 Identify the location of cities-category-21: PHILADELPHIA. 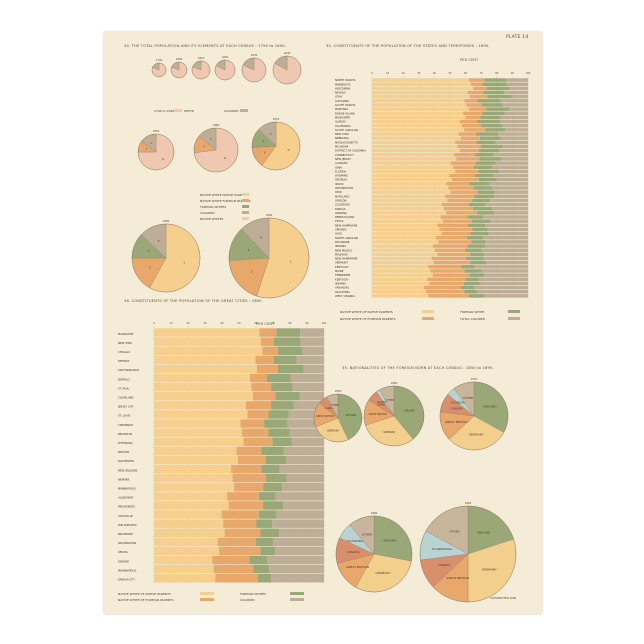
(127, 525).